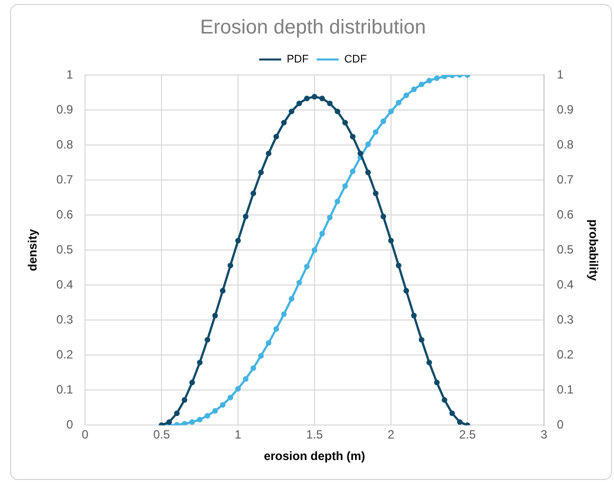  Describe the element at coordinates (65, 109) in the screenshot. I see `y-tick-label: 0.9` at that location.